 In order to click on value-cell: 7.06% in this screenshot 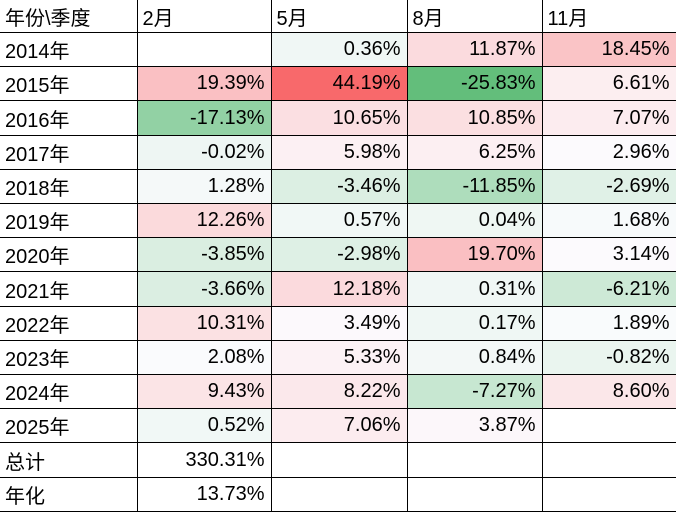, I will do `click(339, 426)`.